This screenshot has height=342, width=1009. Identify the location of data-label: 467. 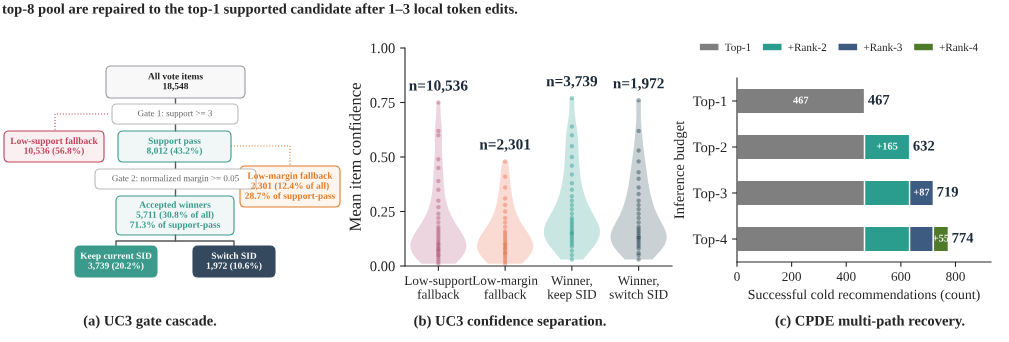
(801, 100).